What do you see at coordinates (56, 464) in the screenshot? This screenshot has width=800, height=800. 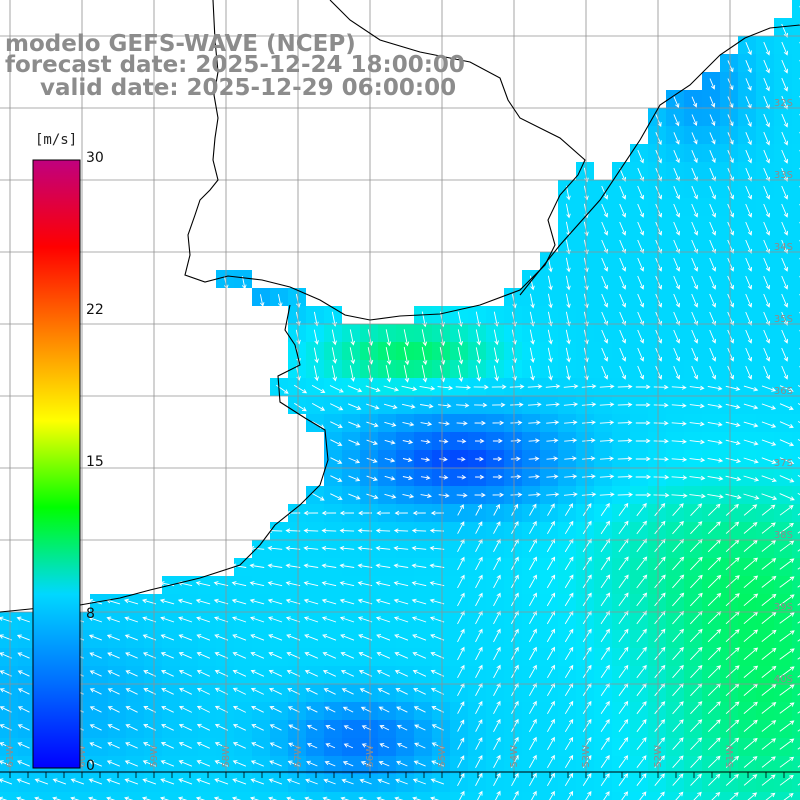 I see `colorbar` at bounding box center [56, 464].